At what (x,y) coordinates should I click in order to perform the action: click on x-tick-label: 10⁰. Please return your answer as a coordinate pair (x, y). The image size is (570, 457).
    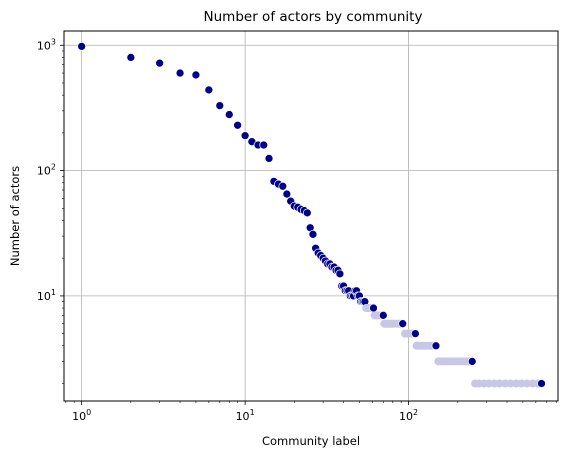
    Looking at the image, I should click on (81, 415).